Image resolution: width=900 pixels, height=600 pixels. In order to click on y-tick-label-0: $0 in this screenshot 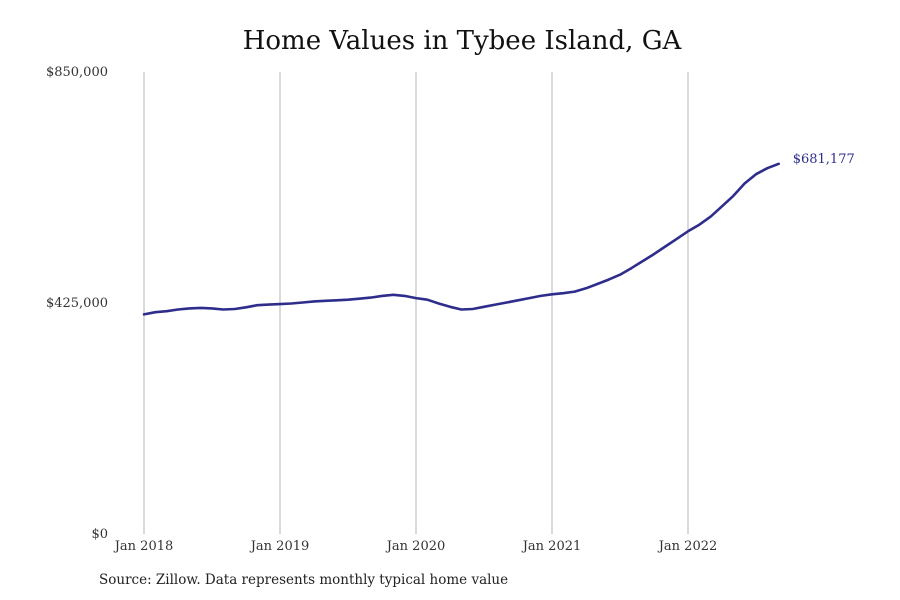, I will do `click(99, 534)`.